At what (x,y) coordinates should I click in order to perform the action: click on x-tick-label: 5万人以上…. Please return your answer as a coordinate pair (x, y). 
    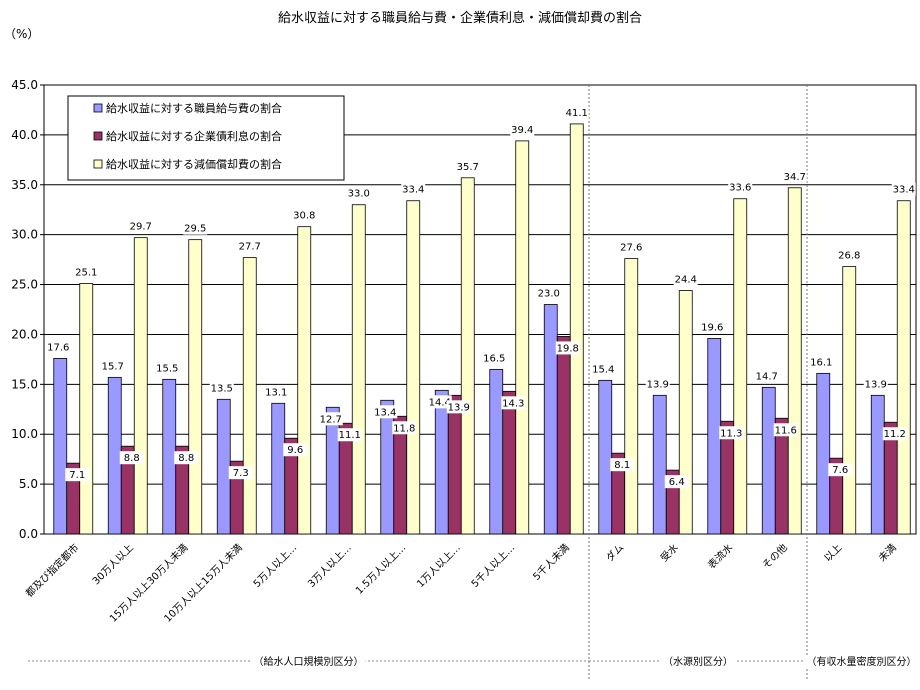
    Looking at the image, I should click on (275, 566).